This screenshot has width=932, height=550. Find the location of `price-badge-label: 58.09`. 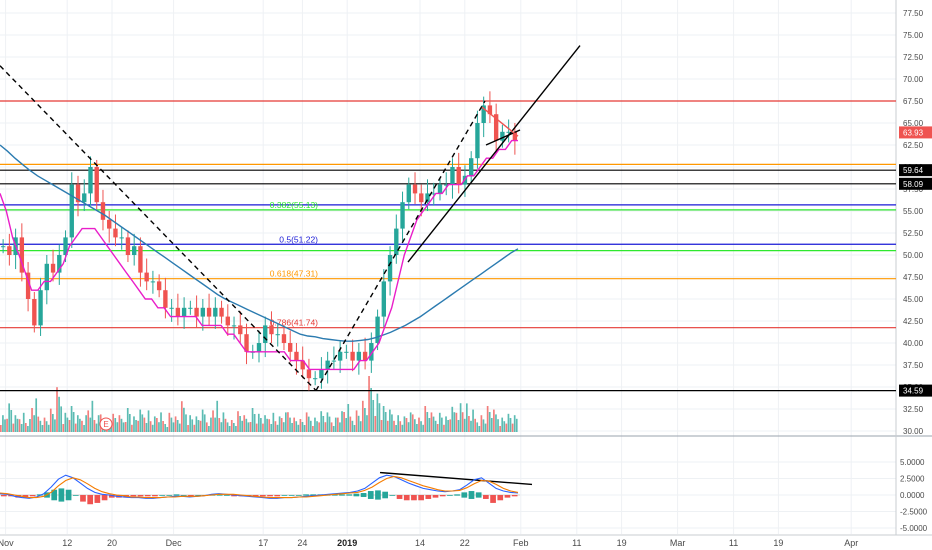

price-badge-label: 58.09 is located at coordinates (913, 184).